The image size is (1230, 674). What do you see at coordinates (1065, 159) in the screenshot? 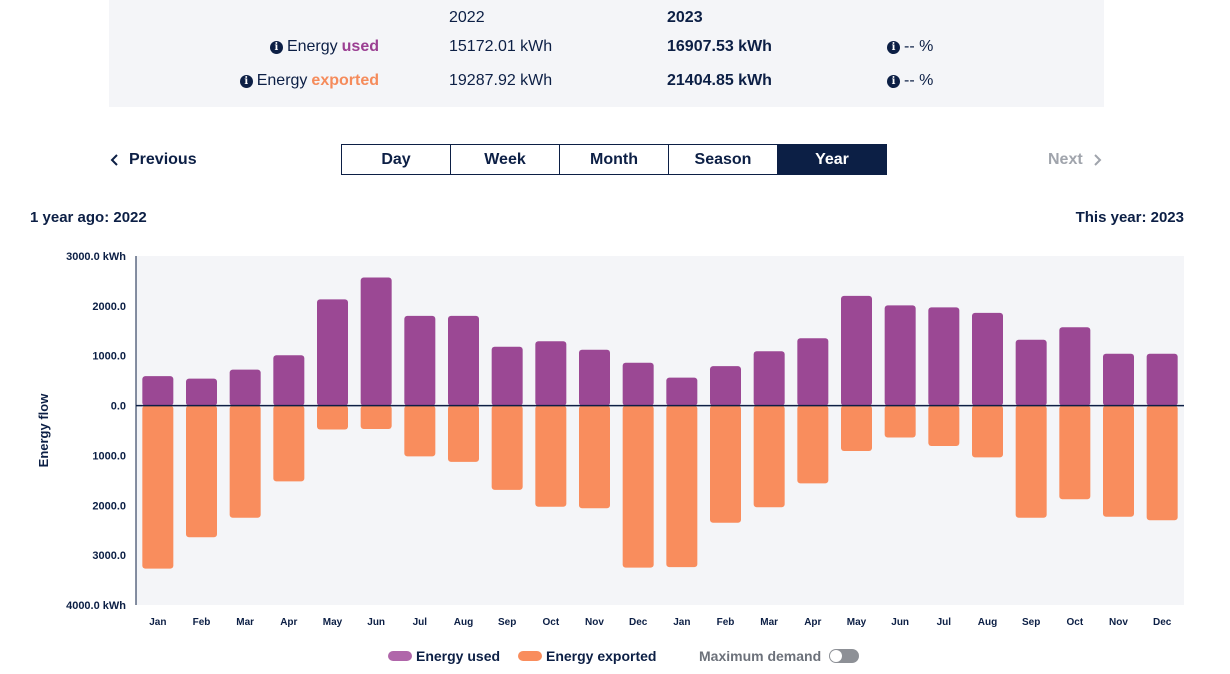
I see `next-label: Next` at bounding box center [1065, 159].